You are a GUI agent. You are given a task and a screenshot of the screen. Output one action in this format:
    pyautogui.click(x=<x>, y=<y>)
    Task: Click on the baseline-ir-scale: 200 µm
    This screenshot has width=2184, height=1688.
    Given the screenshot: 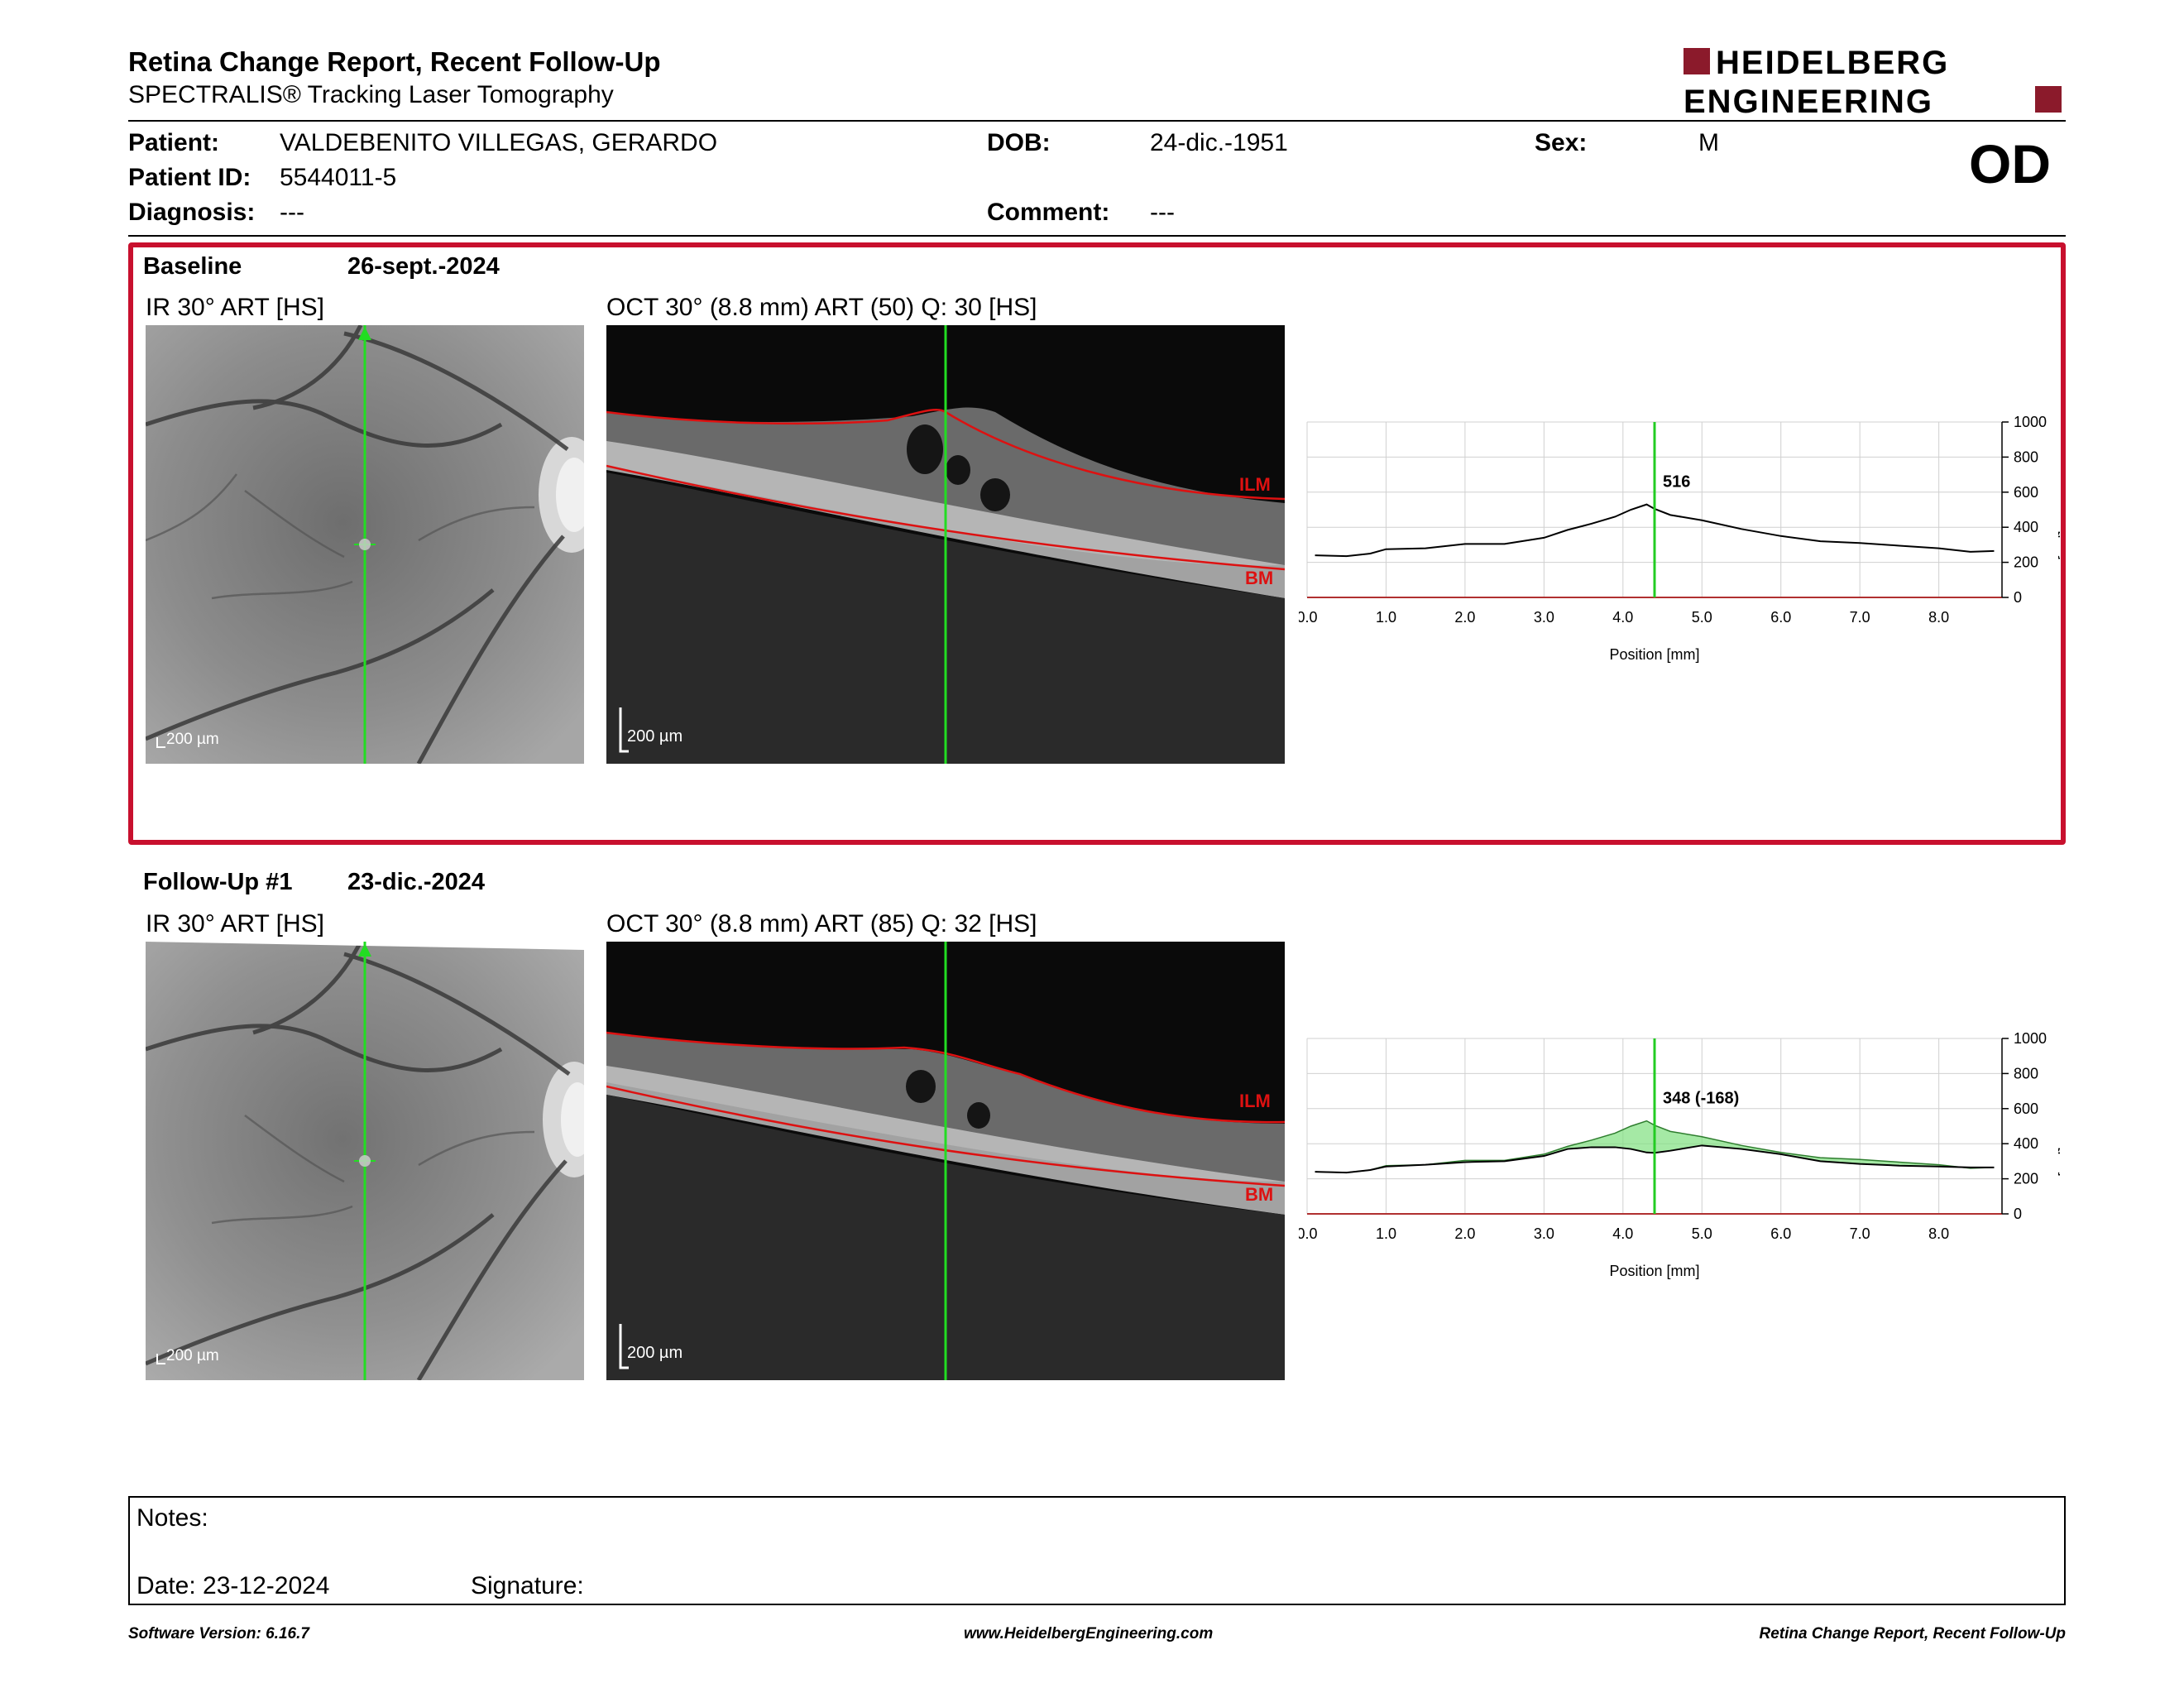 What is the action you would take?
    pyautogui.click(x=192, y=739)
    